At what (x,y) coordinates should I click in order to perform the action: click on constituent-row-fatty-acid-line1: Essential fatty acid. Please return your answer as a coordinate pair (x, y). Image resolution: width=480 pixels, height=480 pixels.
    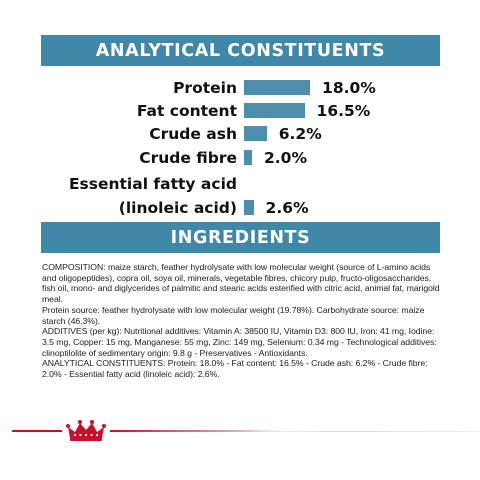
    Looking at the image, I should click on (240, 184).